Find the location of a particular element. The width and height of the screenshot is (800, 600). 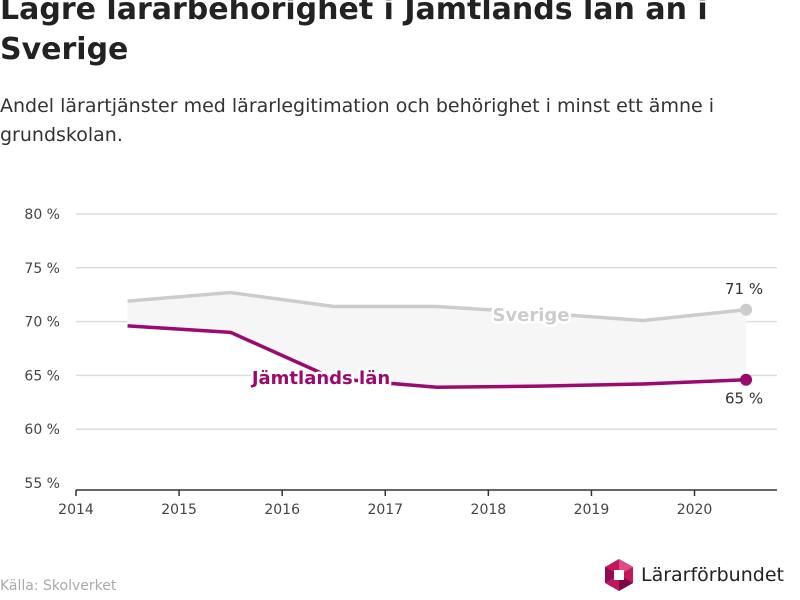

series-label-sverige: Sverige is located at coordinates (530, 315).